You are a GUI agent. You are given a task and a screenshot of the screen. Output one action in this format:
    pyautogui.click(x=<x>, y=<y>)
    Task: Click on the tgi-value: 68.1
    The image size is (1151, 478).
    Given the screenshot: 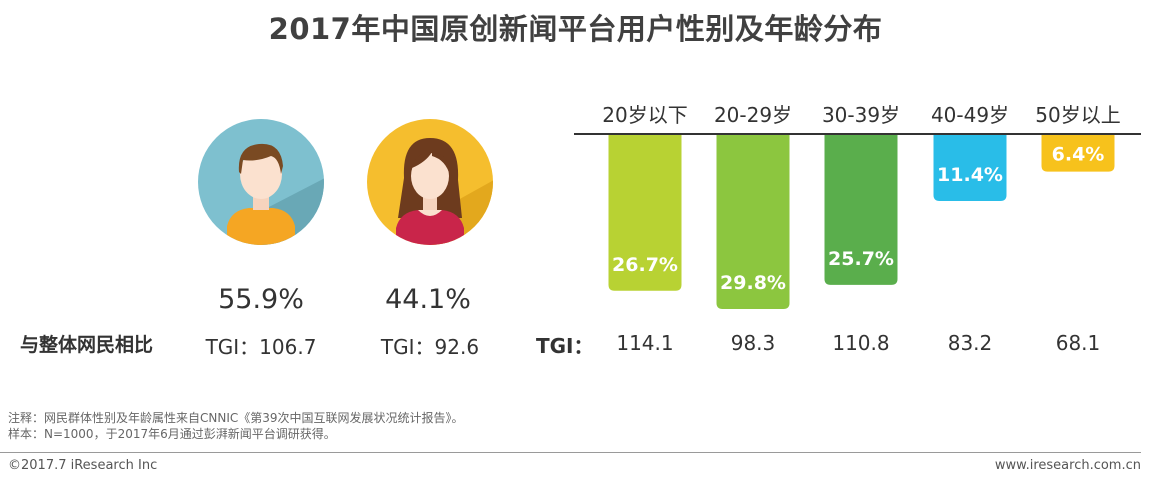 What is the action you would take?
    pyautogui.click(x=1078, y=343)
    